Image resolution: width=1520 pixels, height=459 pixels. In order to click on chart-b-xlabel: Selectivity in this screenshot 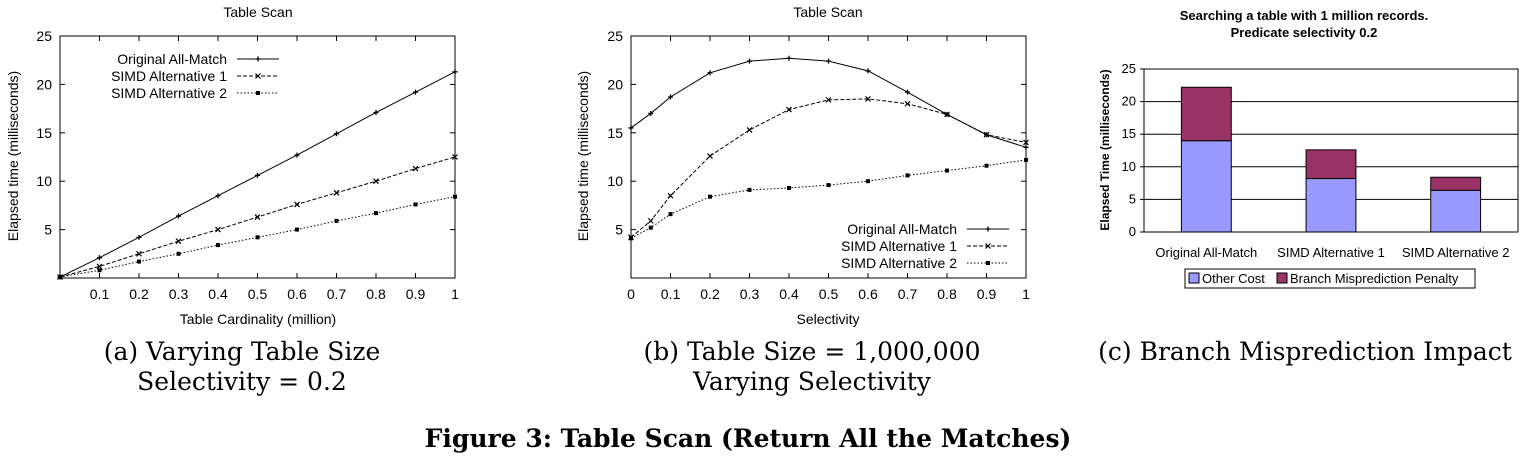, I will do `click(827, 319)`.